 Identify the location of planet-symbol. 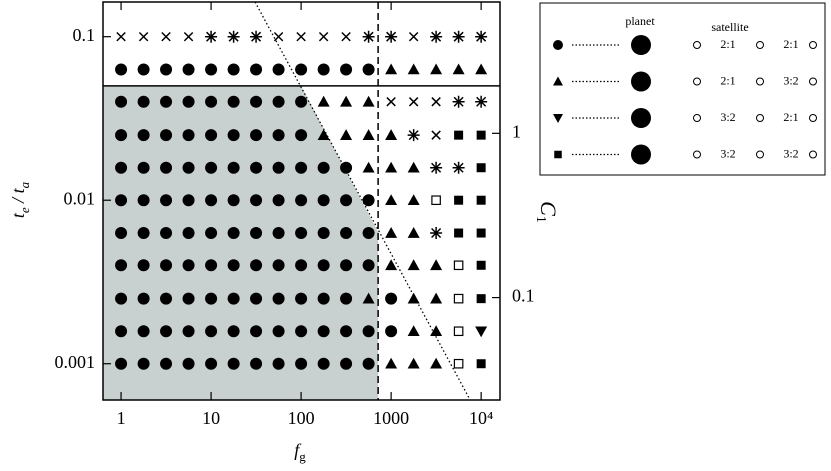
(641, 154).